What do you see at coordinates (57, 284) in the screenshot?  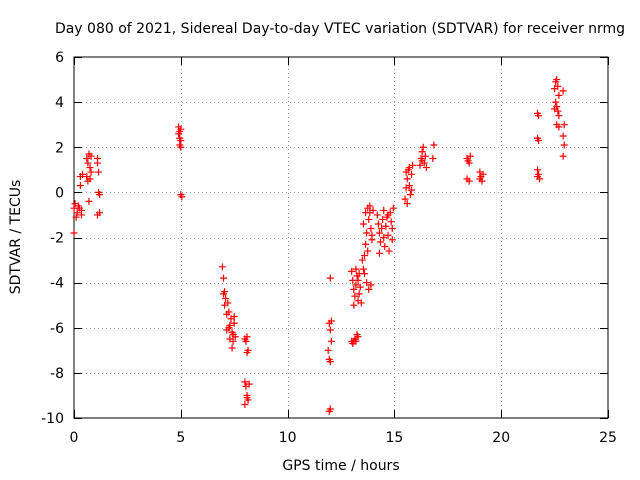 I see `y-tick-label: -4` at bounding box center [57, 284].